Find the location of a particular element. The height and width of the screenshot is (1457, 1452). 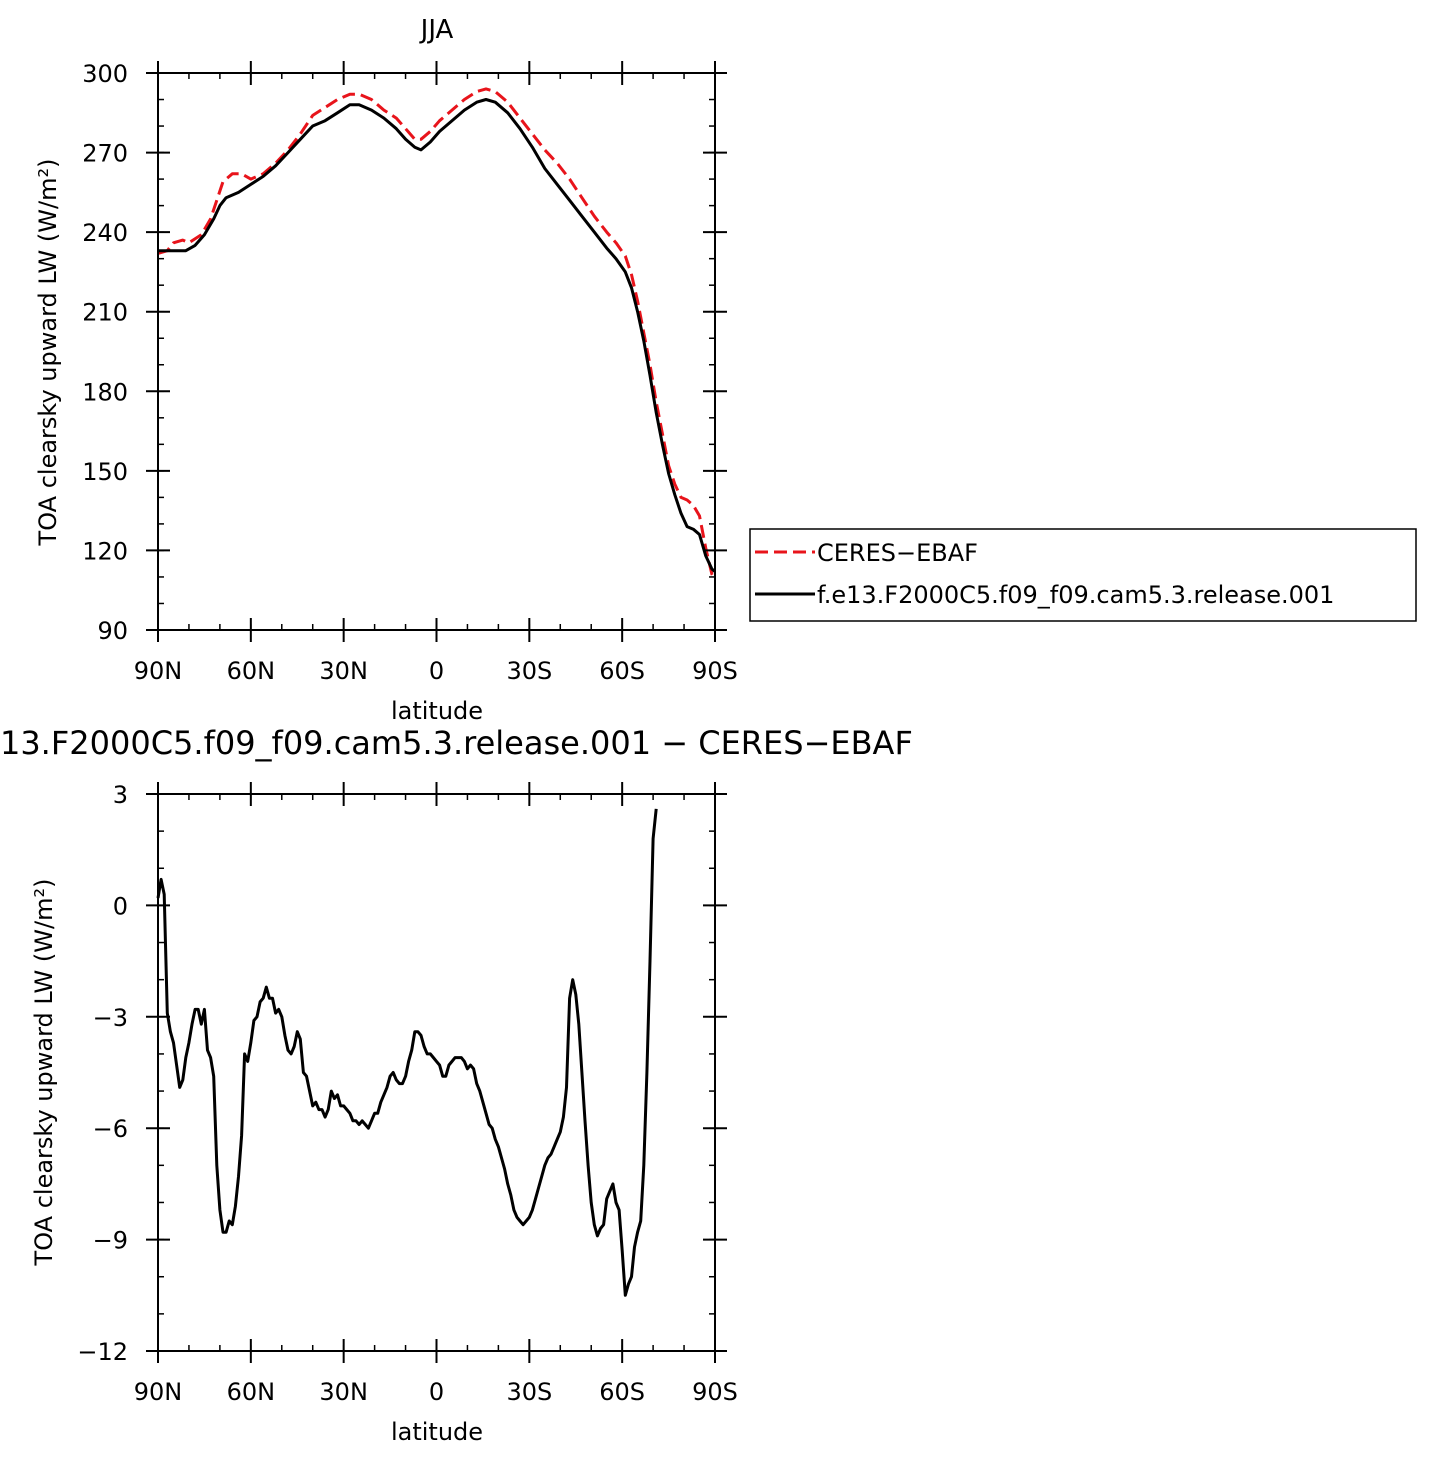

top-x-tick-label: 30N is located at coordinates (343, 671).